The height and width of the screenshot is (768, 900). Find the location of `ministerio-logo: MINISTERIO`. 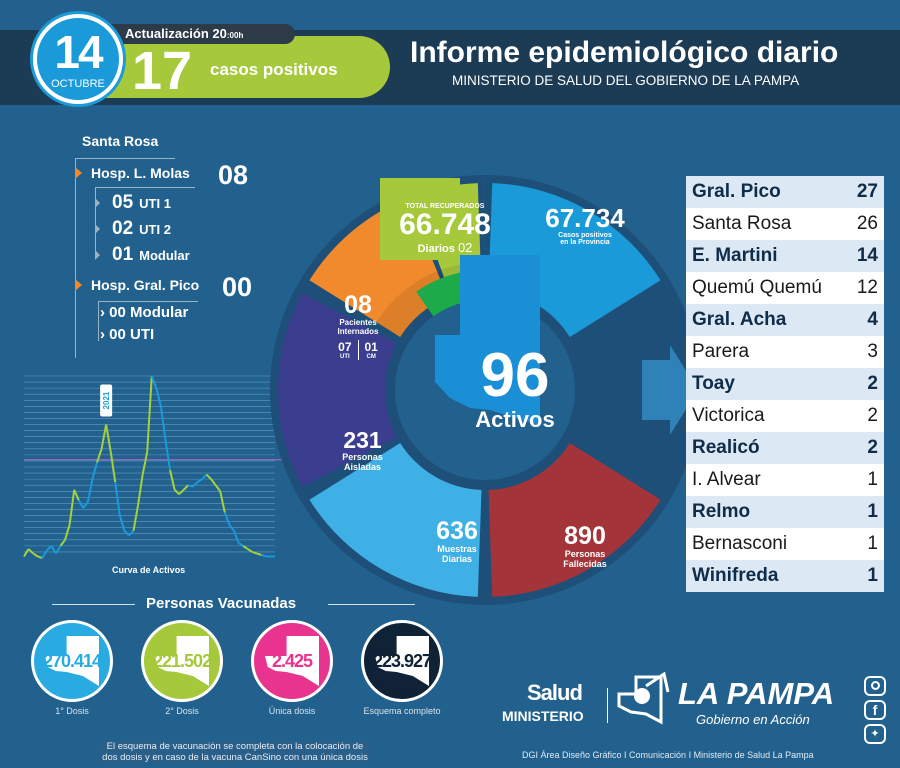

ministerio-logo: MINISTERIO is located at coordinates (543, 716).